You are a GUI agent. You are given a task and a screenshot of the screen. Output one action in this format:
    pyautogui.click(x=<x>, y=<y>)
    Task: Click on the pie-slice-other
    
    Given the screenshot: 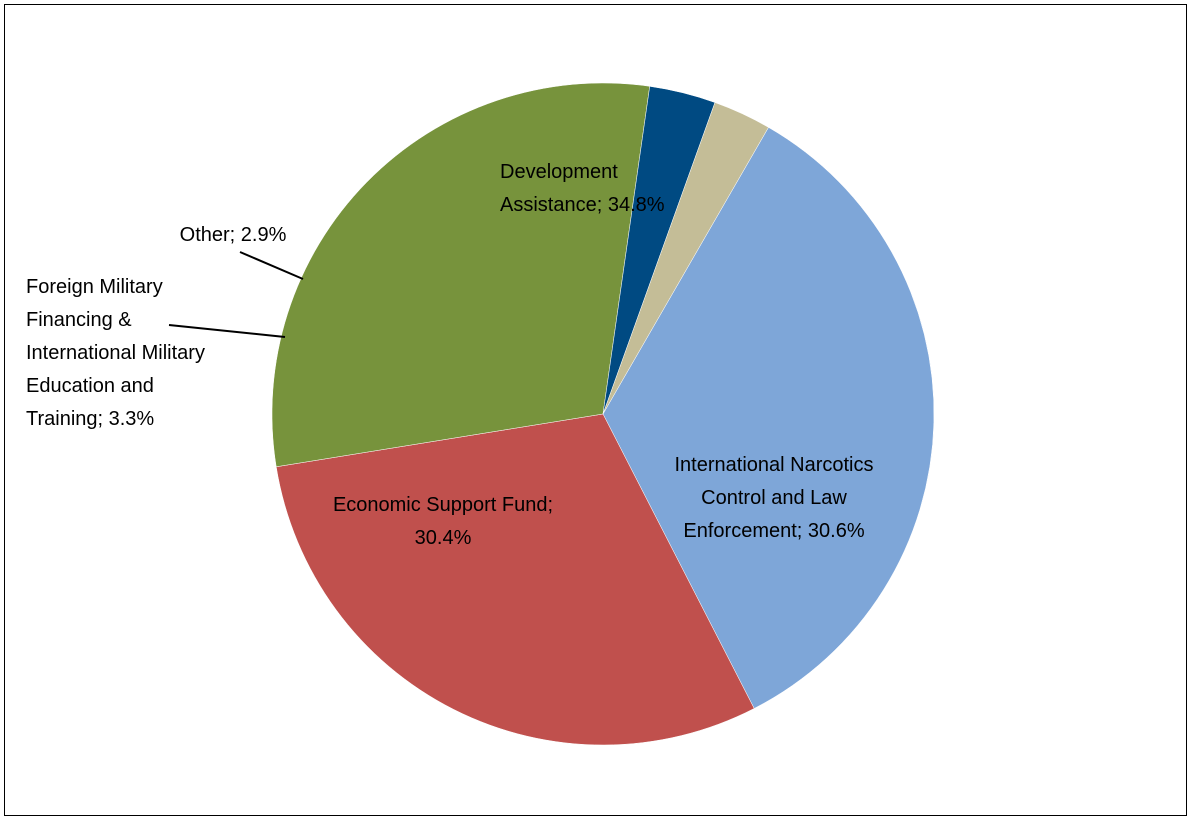 What is the action you would take?
    pyautogui.click(x=685, y=258)
    